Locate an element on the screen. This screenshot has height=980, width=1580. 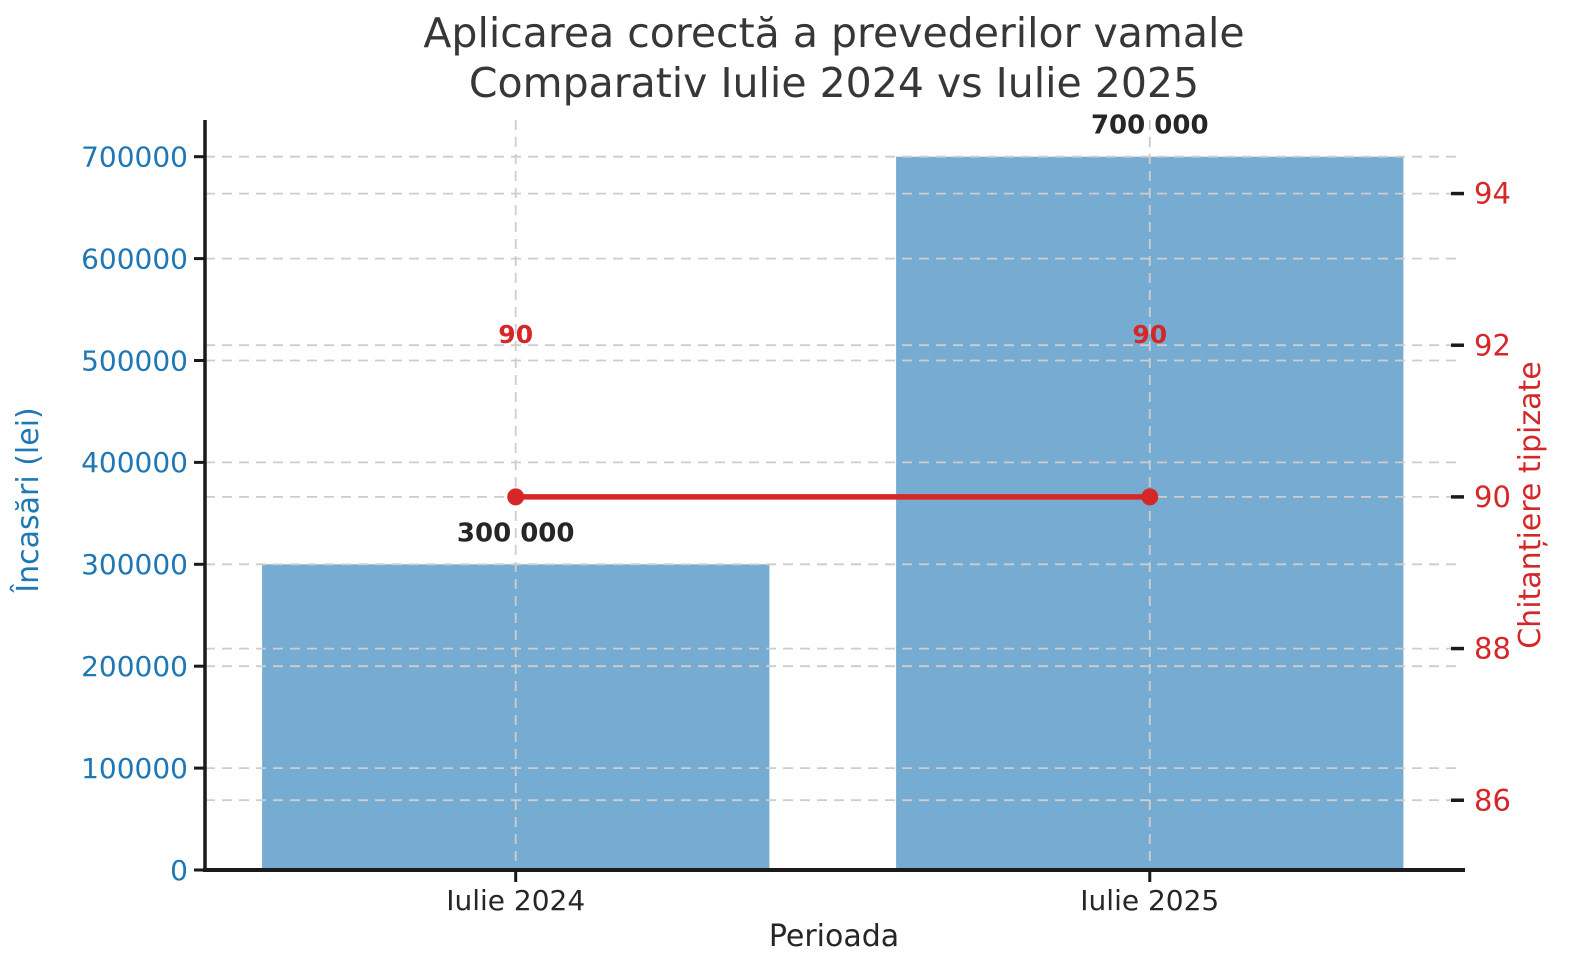
left-tick-label-500000: 500000 is located at coordinates (134, 360).